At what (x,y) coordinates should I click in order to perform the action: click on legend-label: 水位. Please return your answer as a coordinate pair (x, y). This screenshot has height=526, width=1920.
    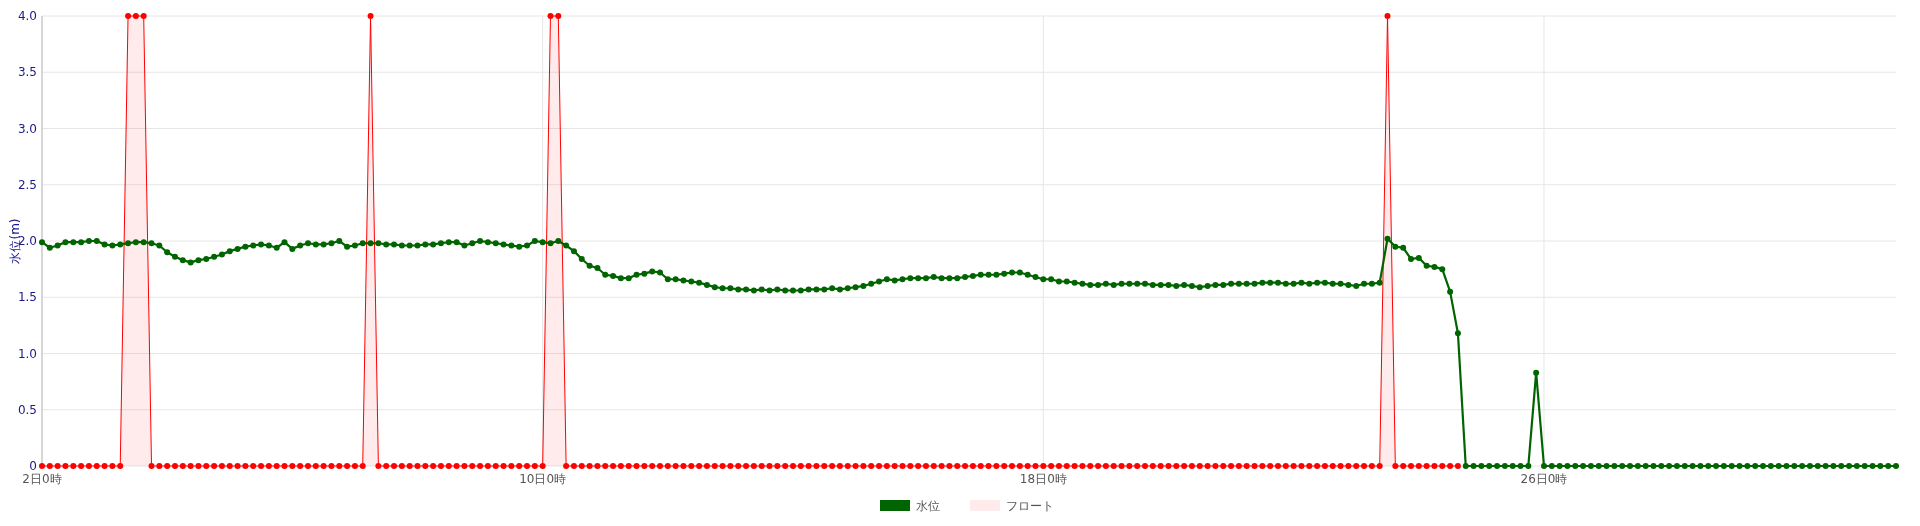
    Looking at the image, I should click on (928, 506).